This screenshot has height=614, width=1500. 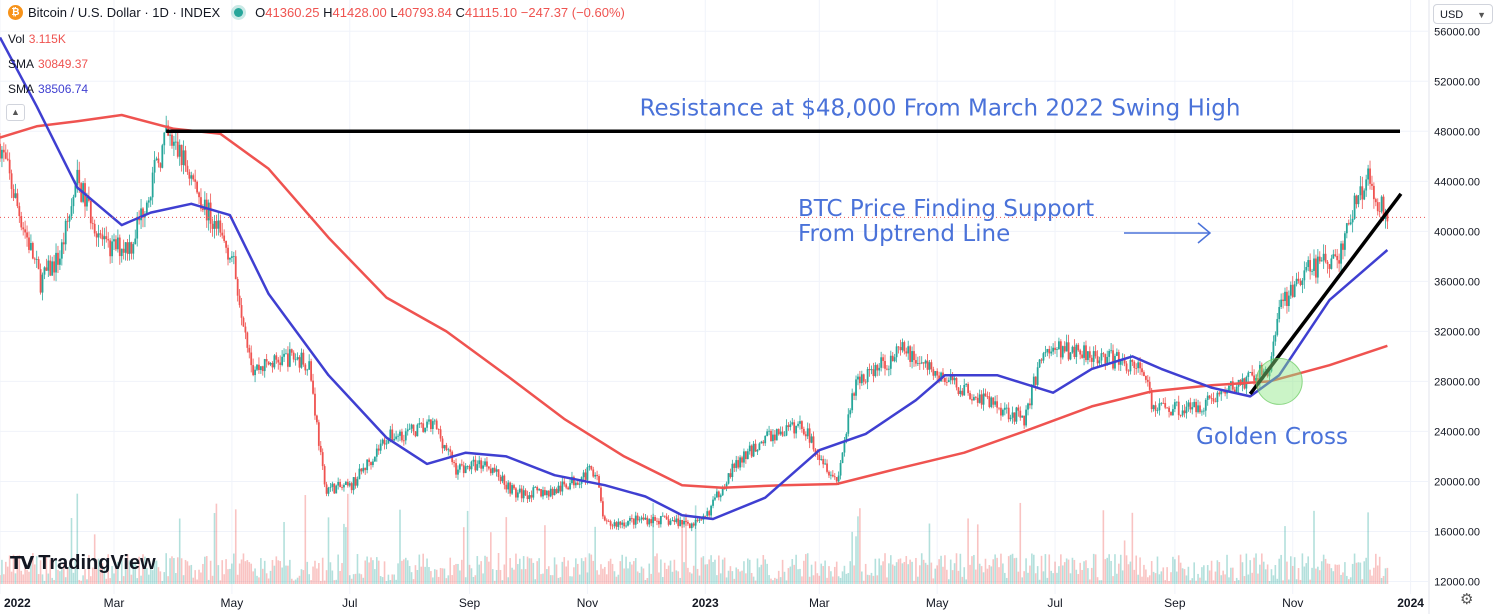 I want to click on legend-sma-blue: SMA 38506.74, so click(x=48, y=89).